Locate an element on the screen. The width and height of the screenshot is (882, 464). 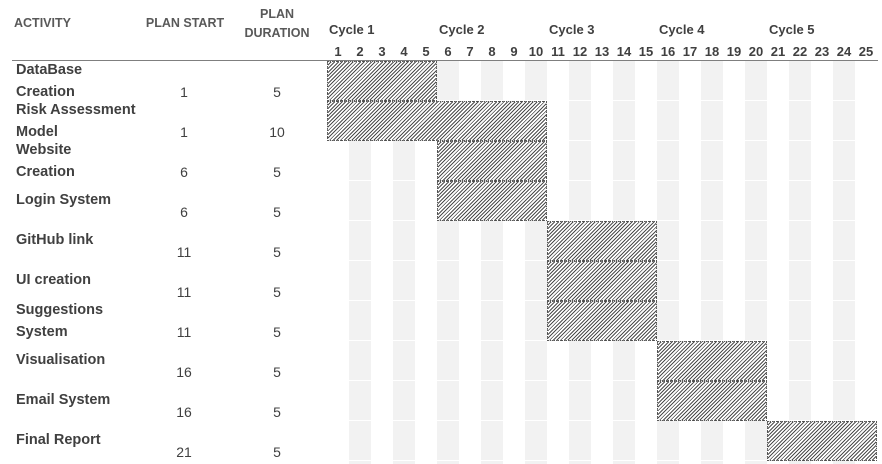
cycle-label: Cycle 5 is located at coordinates (792, 29).